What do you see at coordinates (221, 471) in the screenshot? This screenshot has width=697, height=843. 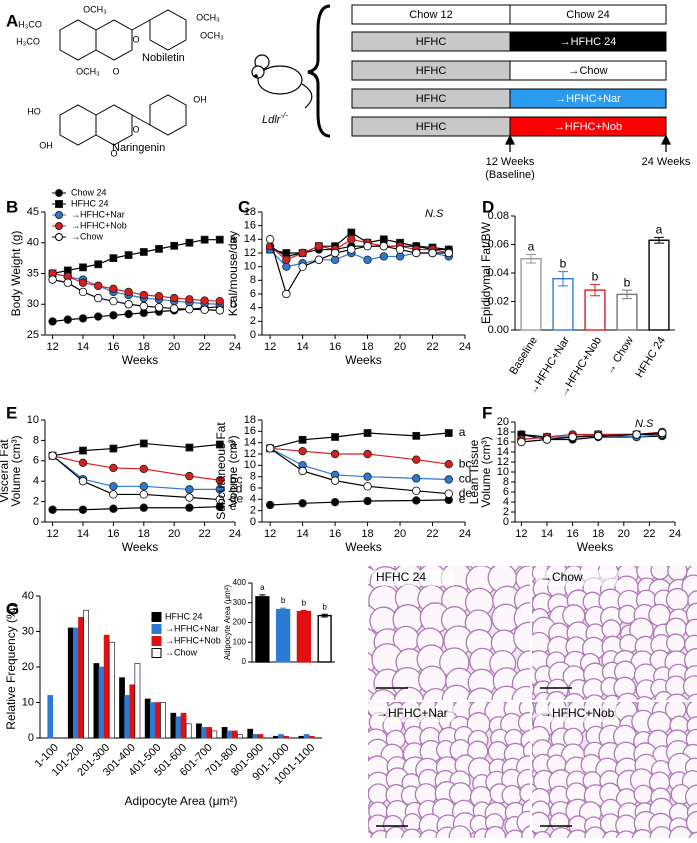 I see `y-axis-label: Subcutaneous Fat` at bounding box center [221, 471].